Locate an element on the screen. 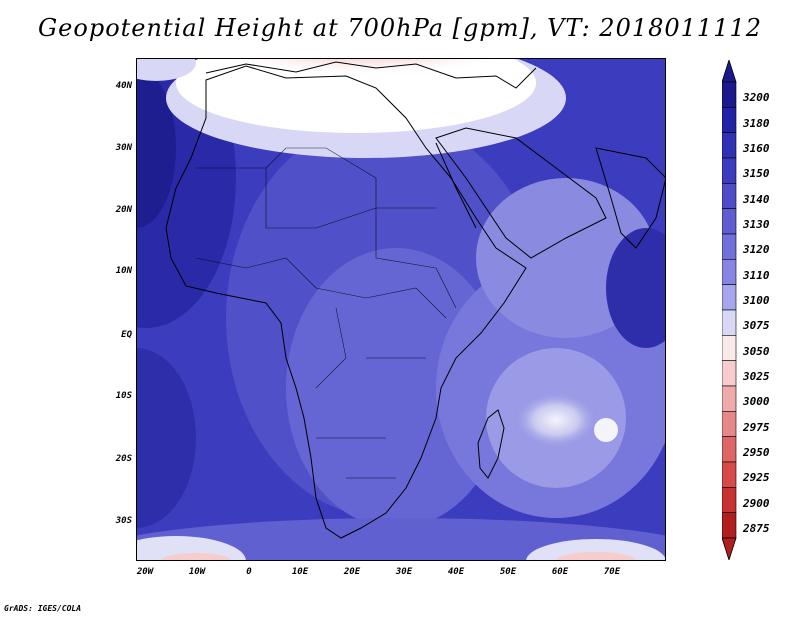 This screenshot has height=618, width=800. madagascar-coastline is located at coordinates (491, 444).